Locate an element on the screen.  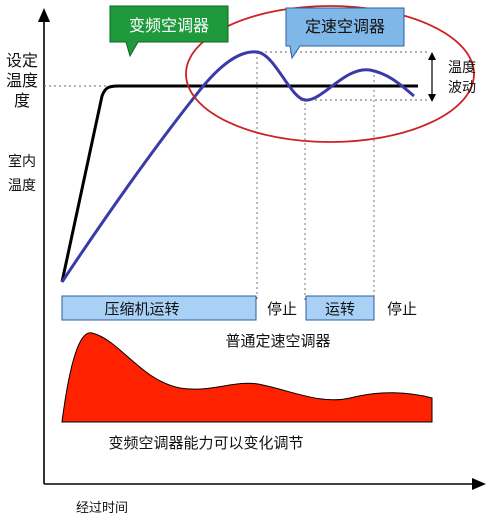
compressor-running-label: 压缩机运转 is located at coordinates (141, 309).